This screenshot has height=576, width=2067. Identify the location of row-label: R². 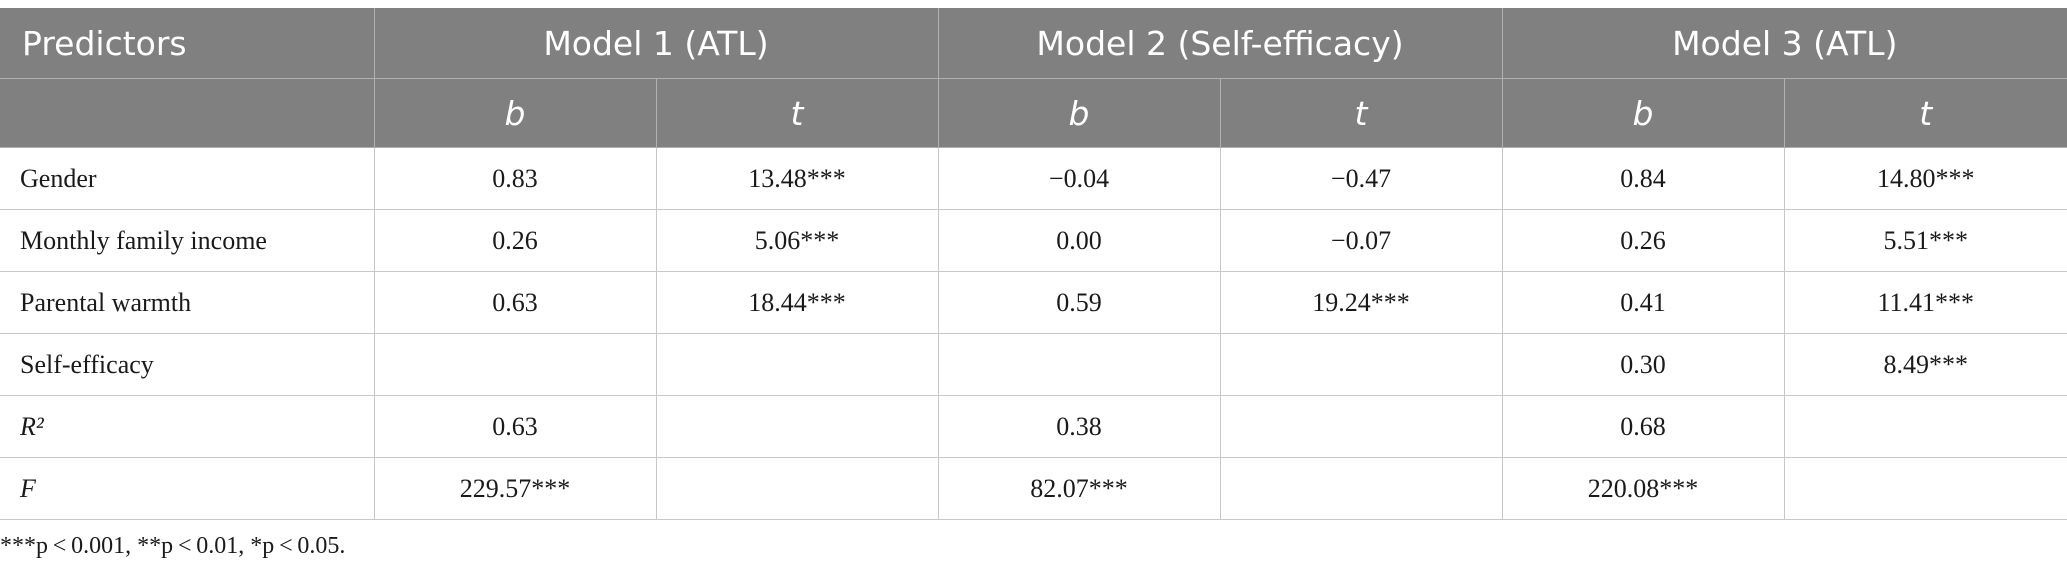
(187, 426).